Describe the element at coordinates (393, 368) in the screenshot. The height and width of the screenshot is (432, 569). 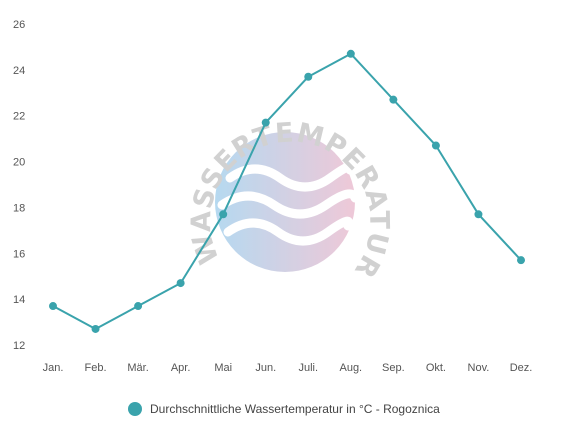
I see `x-tick-label: Sep.` at that location.